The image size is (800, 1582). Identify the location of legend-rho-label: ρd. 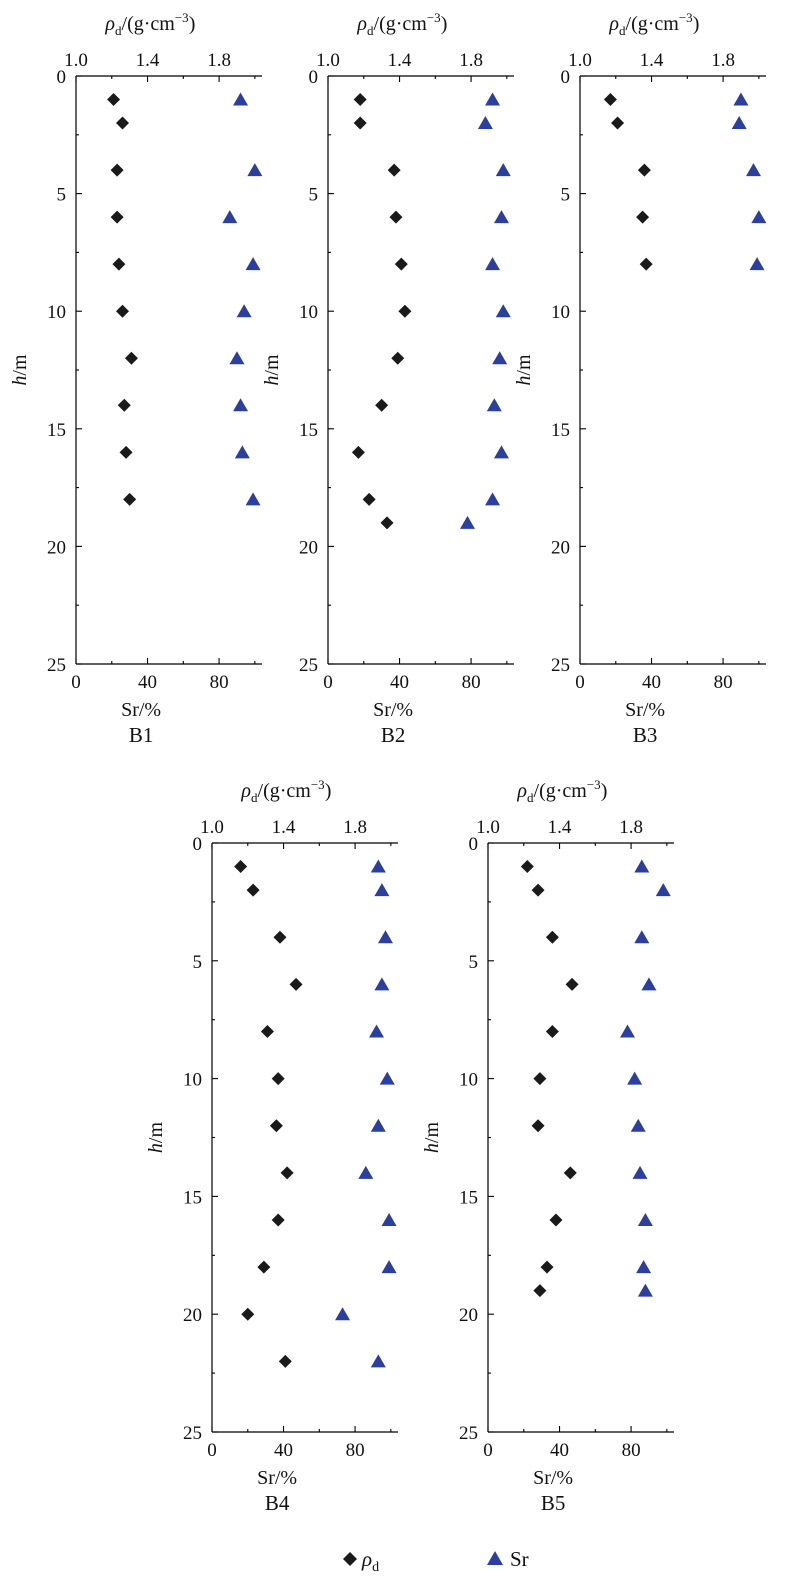
(370, 1561).